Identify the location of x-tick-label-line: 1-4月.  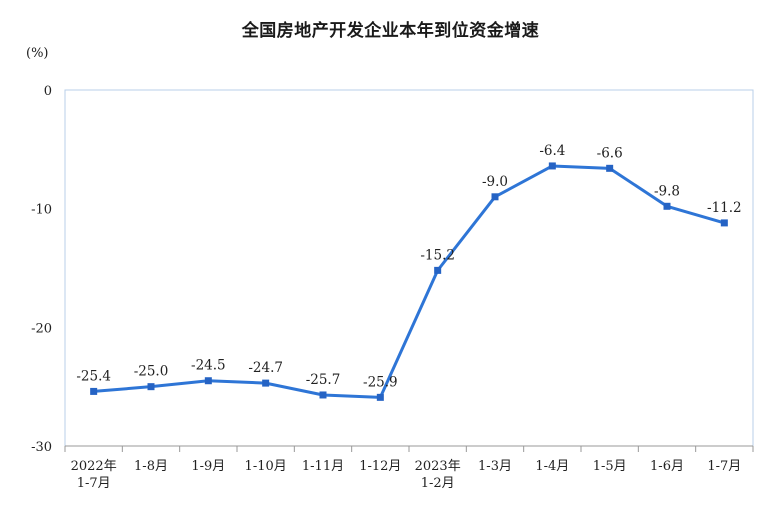
(552, 466).